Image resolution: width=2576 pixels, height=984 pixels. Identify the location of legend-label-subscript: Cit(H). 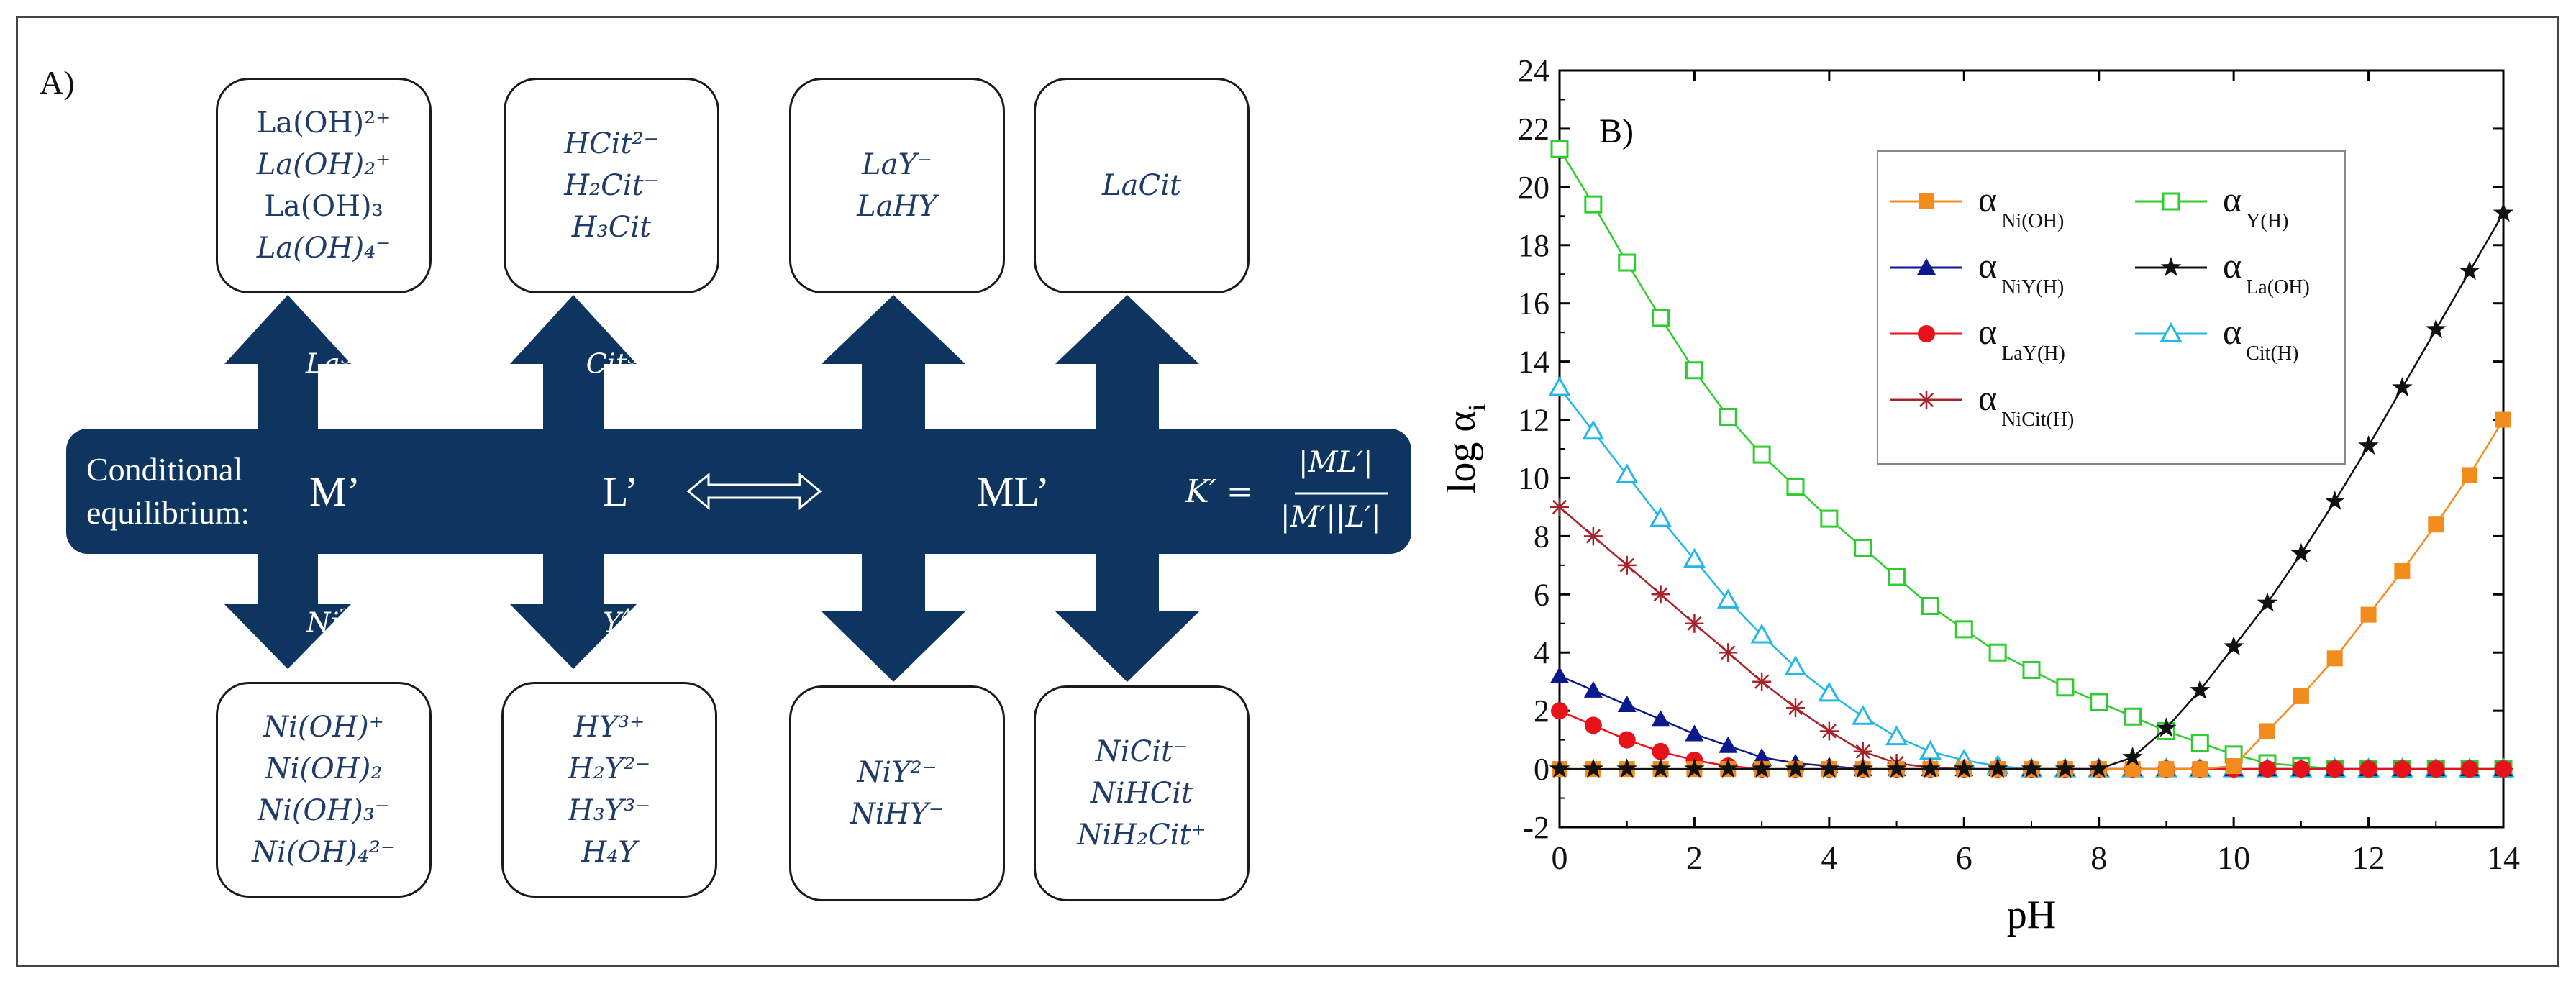
(2272, 353).